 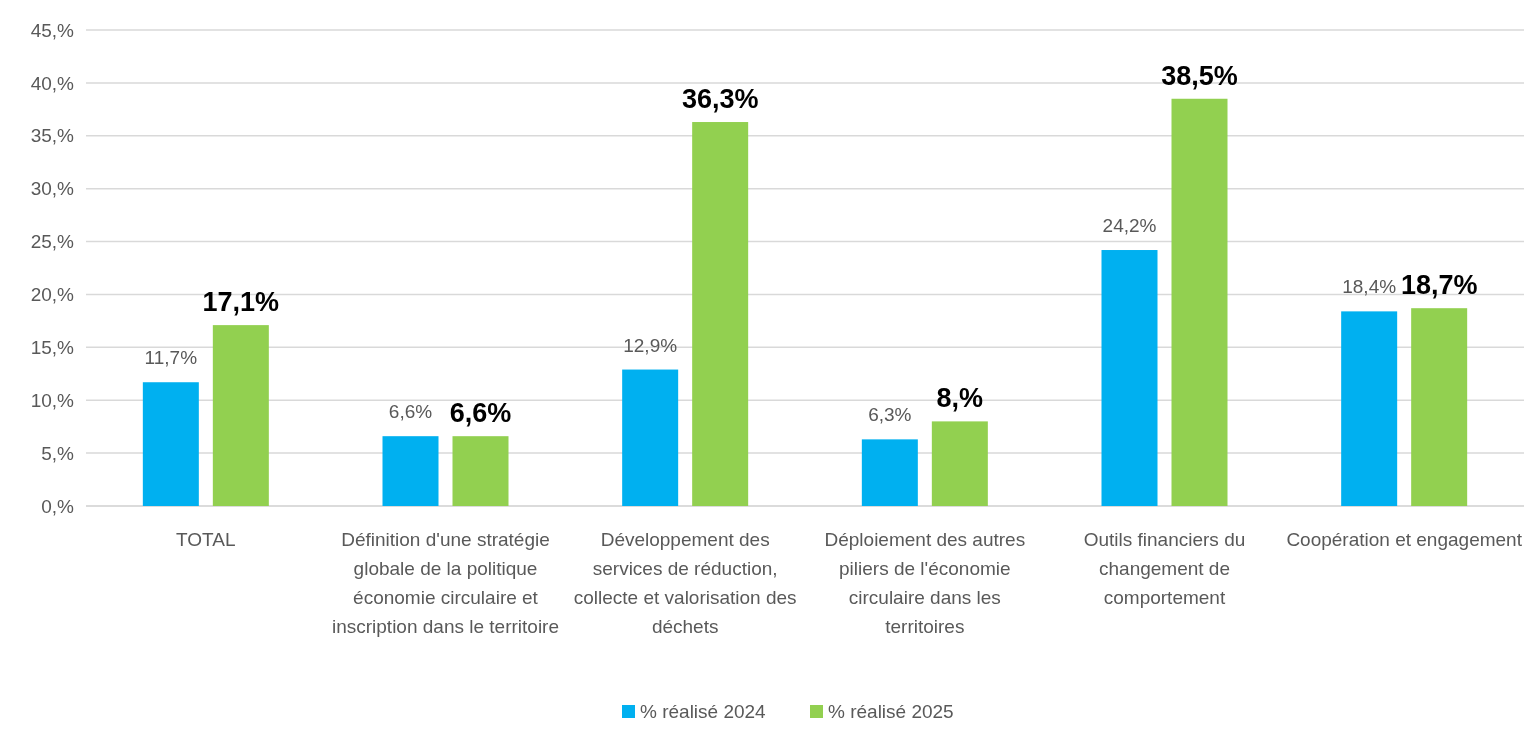 I want to click on data-label: 18,4%, so click(x=1369, y=287).